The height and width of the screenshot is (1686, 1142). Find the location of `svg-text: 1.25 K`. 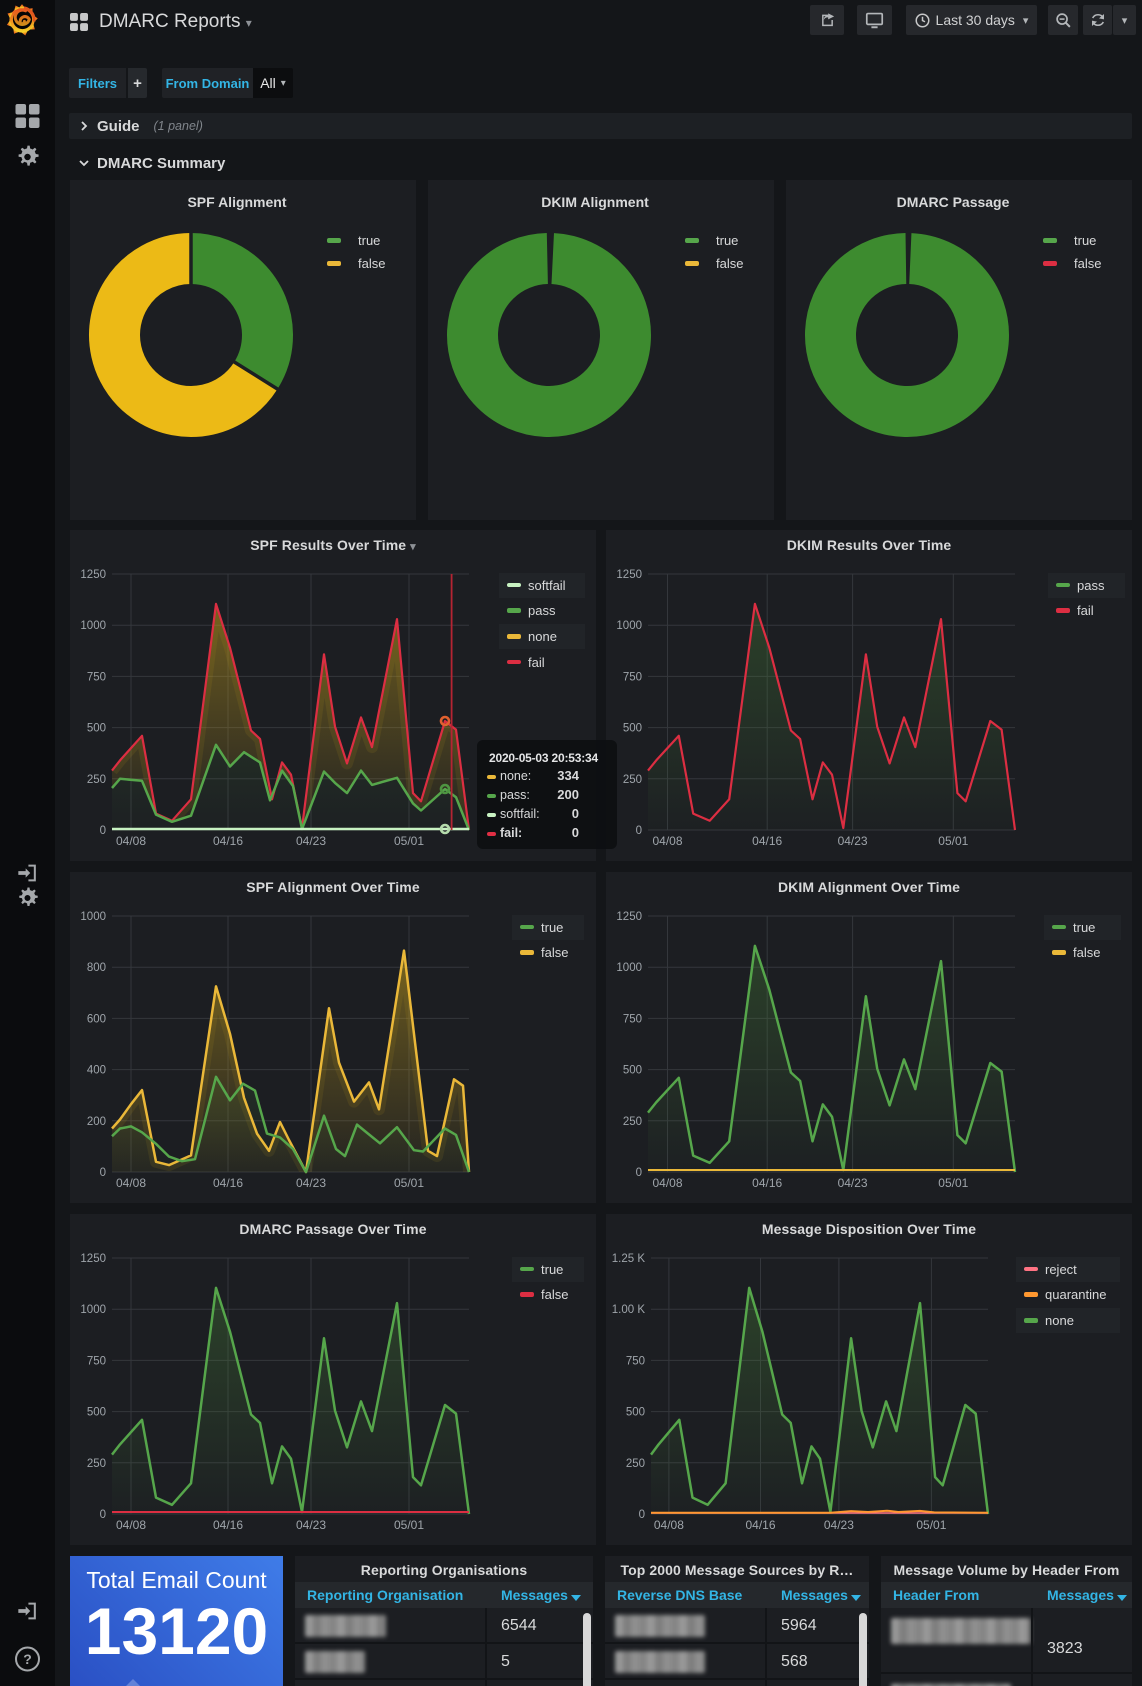

svg-text: 1.25 K is located at coordinates (629, 1259).